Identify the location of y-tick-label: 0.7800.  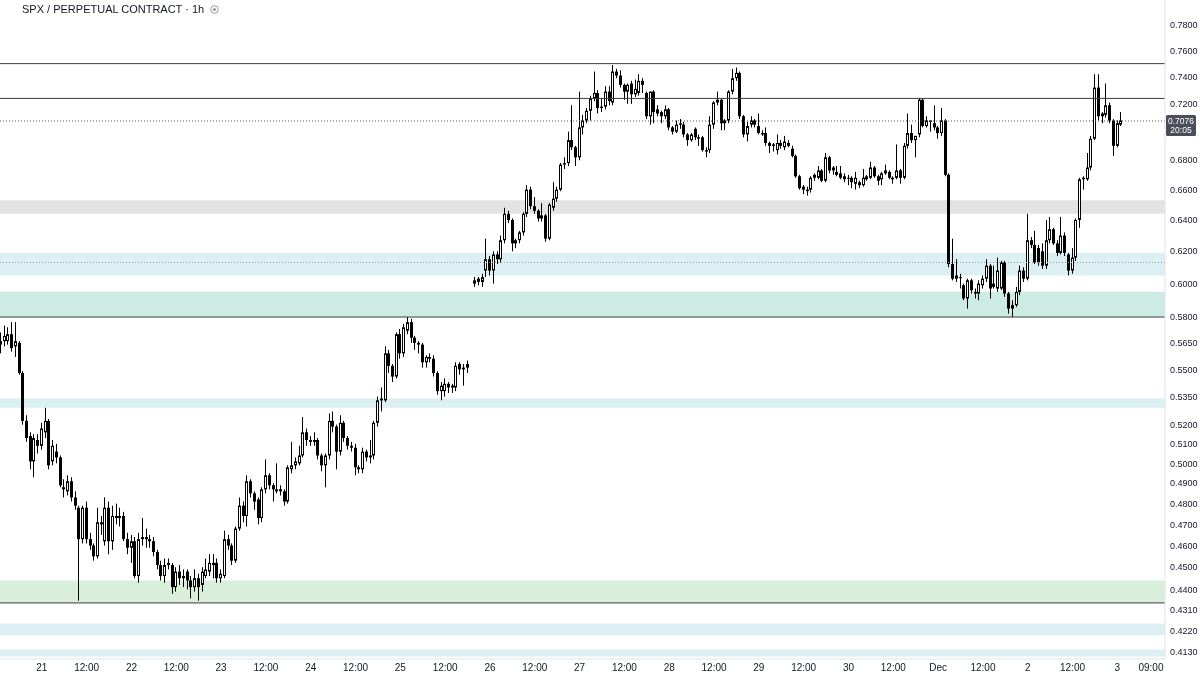
(1184, 25).